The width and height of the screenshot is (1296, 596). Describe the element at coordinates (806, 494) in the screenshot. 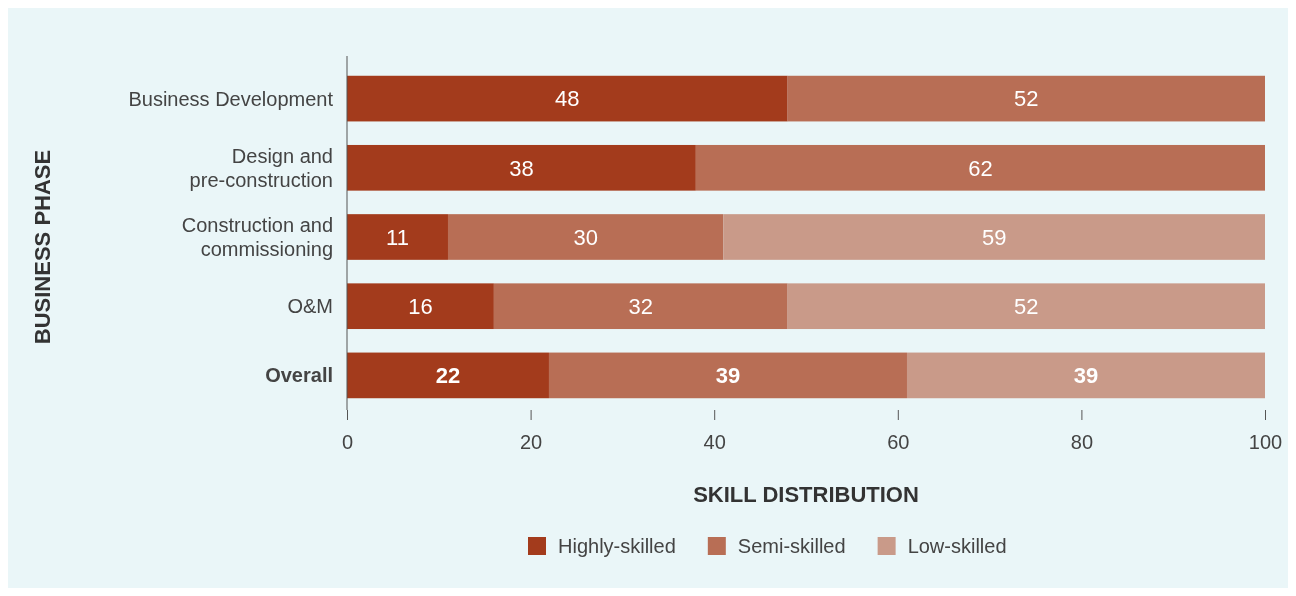

I see `x-axis-title: SKILL DISTRIBUTION` at that location.